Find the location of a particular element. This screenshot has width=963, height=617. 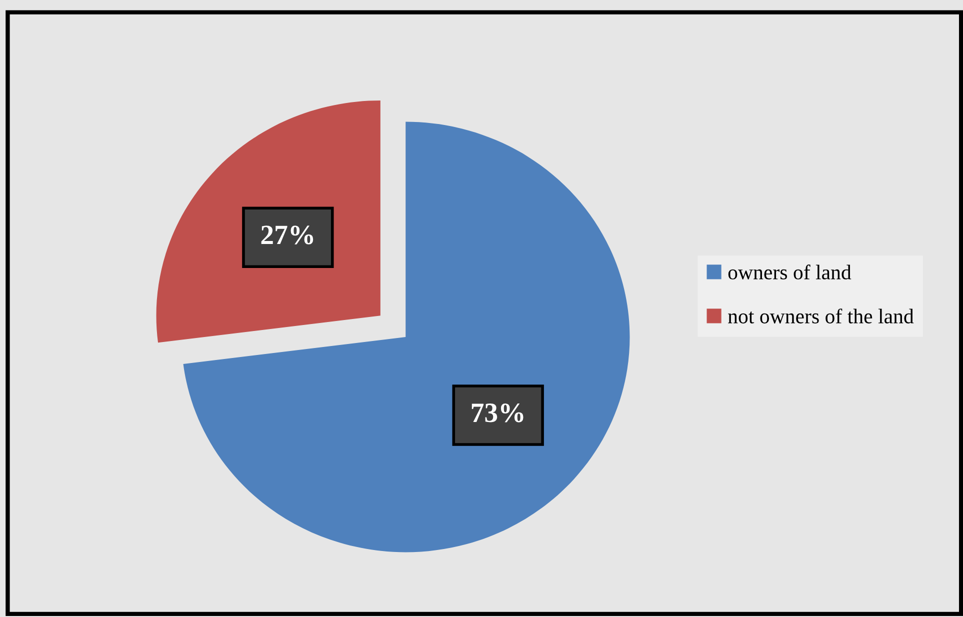

legend-label: not owners of the land is located at coordinates (821, 316).